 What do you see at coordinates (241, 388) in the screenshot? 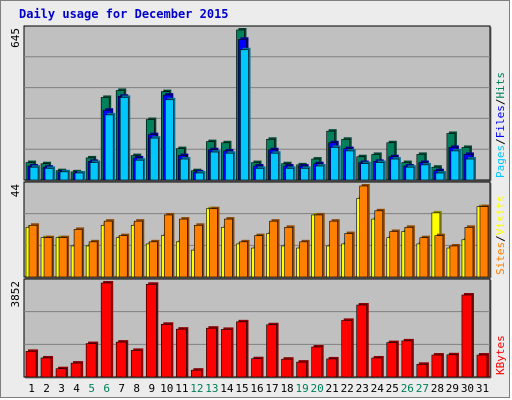
I see `x-tick-label: 15` at bounding box center [241, 388].